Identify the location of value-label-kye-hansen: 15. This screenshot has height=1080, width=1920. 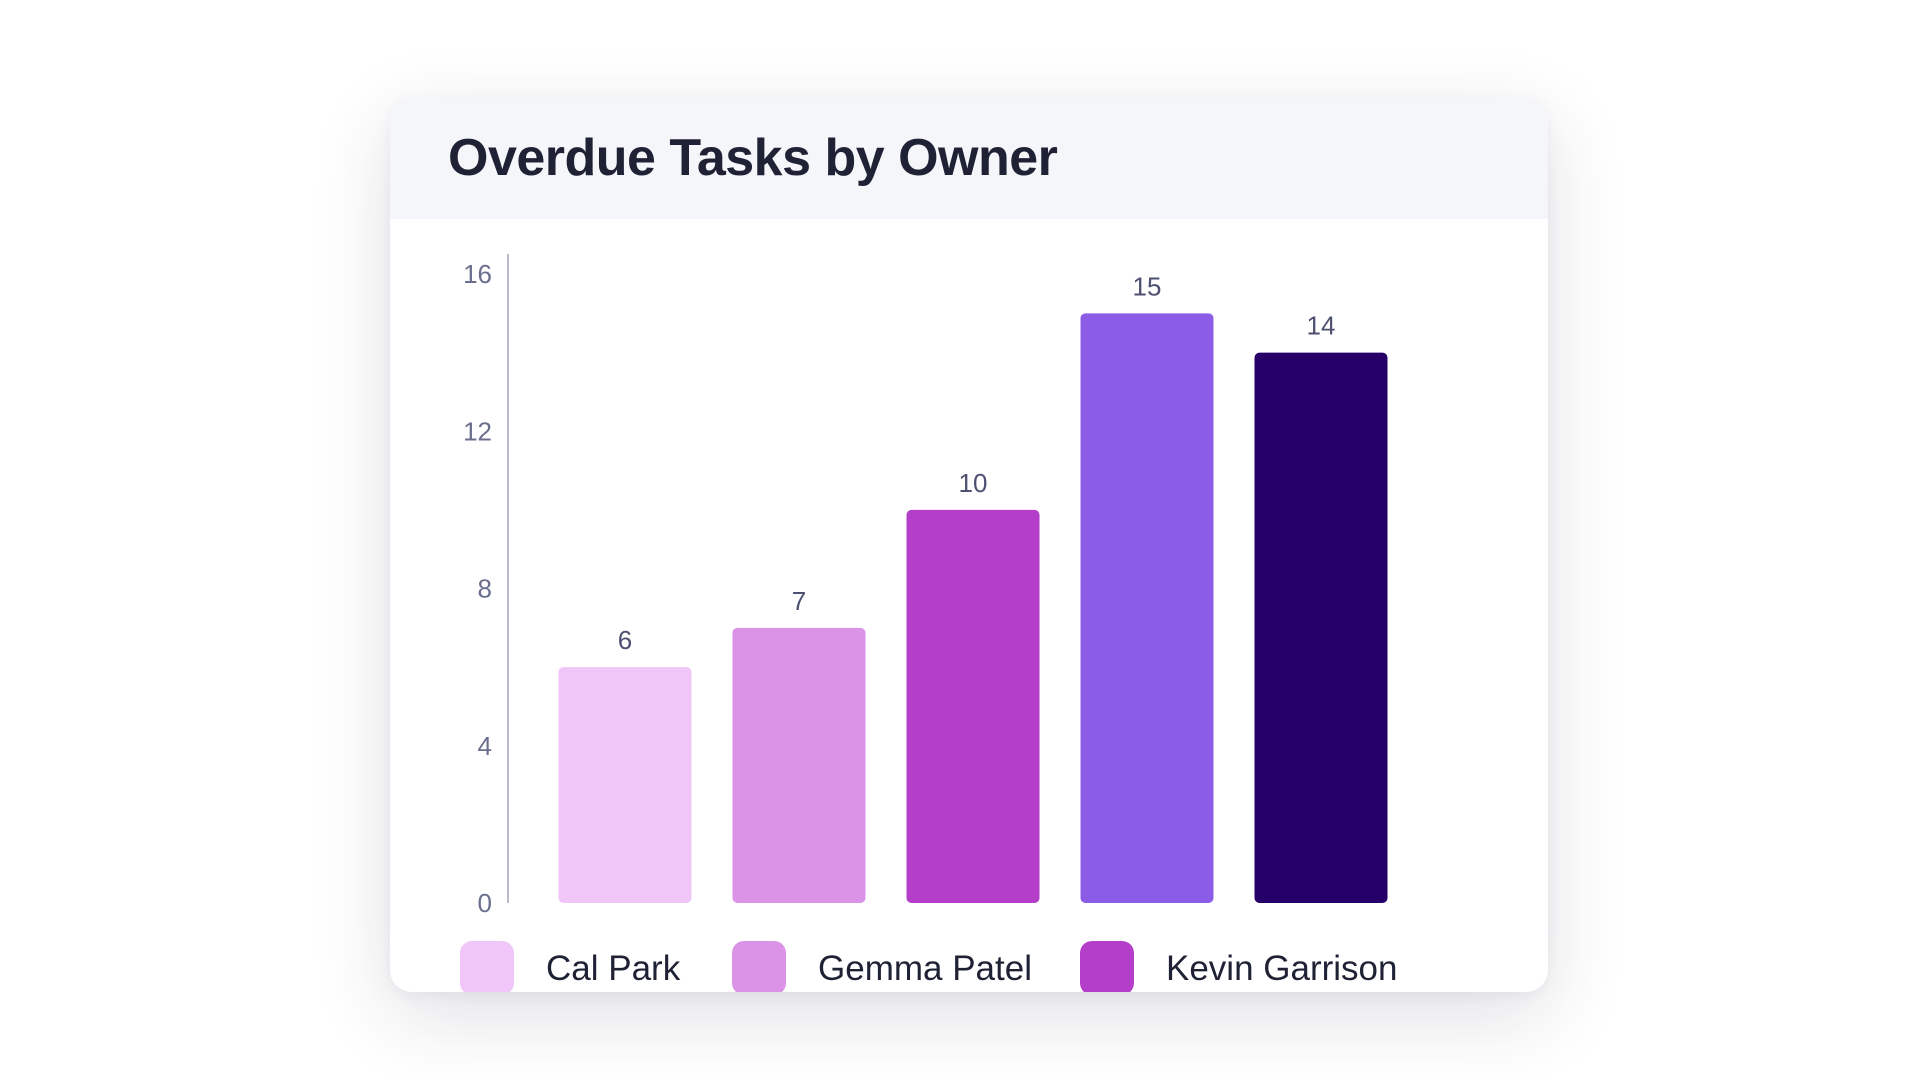
(1147, 286).